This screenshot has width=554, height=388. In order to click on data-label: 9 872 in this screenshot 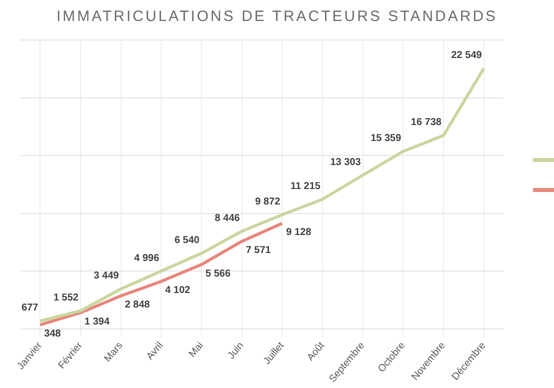, I will do `click(268, 202)`.